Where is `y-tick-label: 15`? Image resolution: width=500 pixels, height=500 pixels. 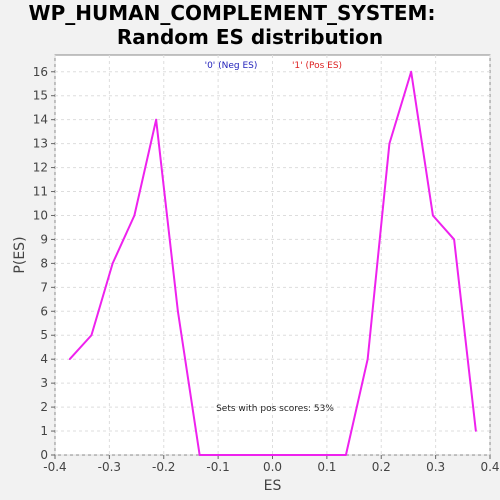 y-tick-label: 15 is located at coordinates (40, 96).